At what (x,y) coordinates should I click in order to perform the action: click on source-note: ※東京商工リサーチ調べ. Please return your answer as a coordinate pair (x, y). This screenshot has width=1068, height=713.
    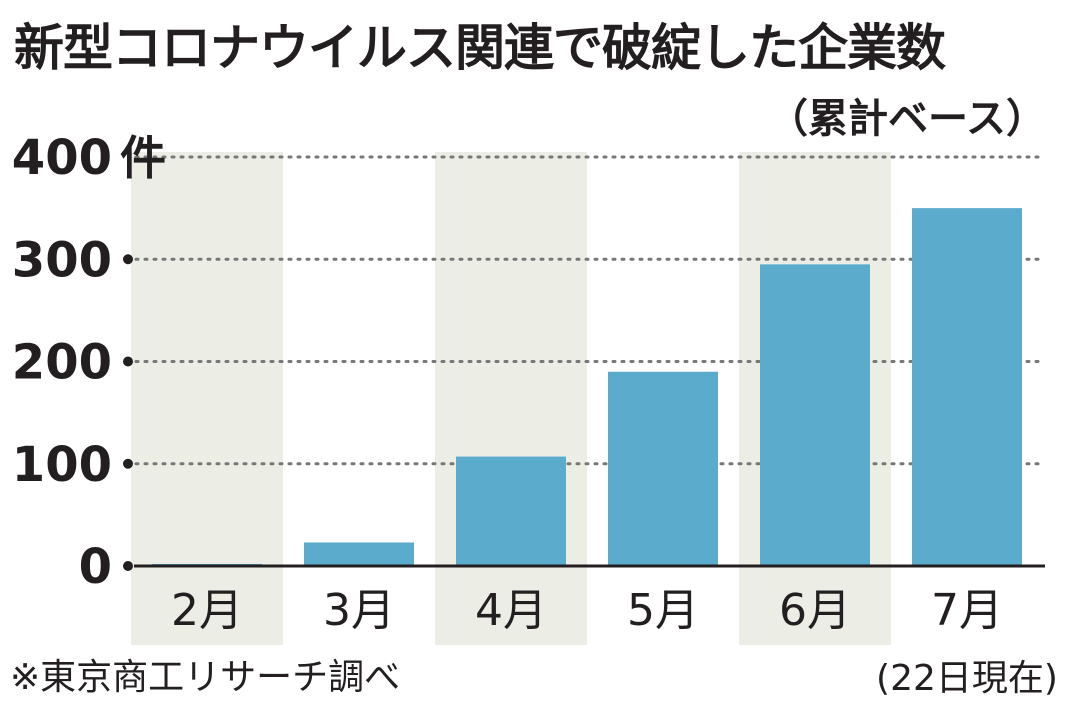
    Looking at the image, I should click on (205, 677).